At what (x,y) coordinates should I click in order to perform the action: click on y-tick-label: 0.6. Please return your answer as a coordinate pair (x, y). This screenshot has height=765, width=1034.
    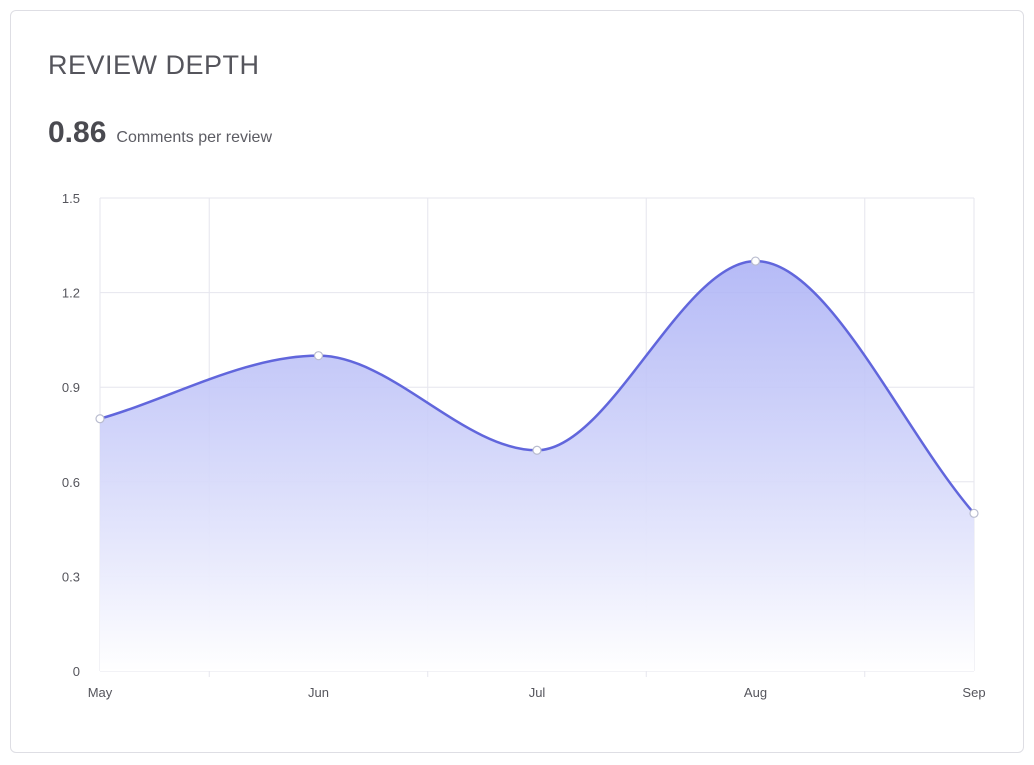
    Looking at the image, I should click on (71, 482).